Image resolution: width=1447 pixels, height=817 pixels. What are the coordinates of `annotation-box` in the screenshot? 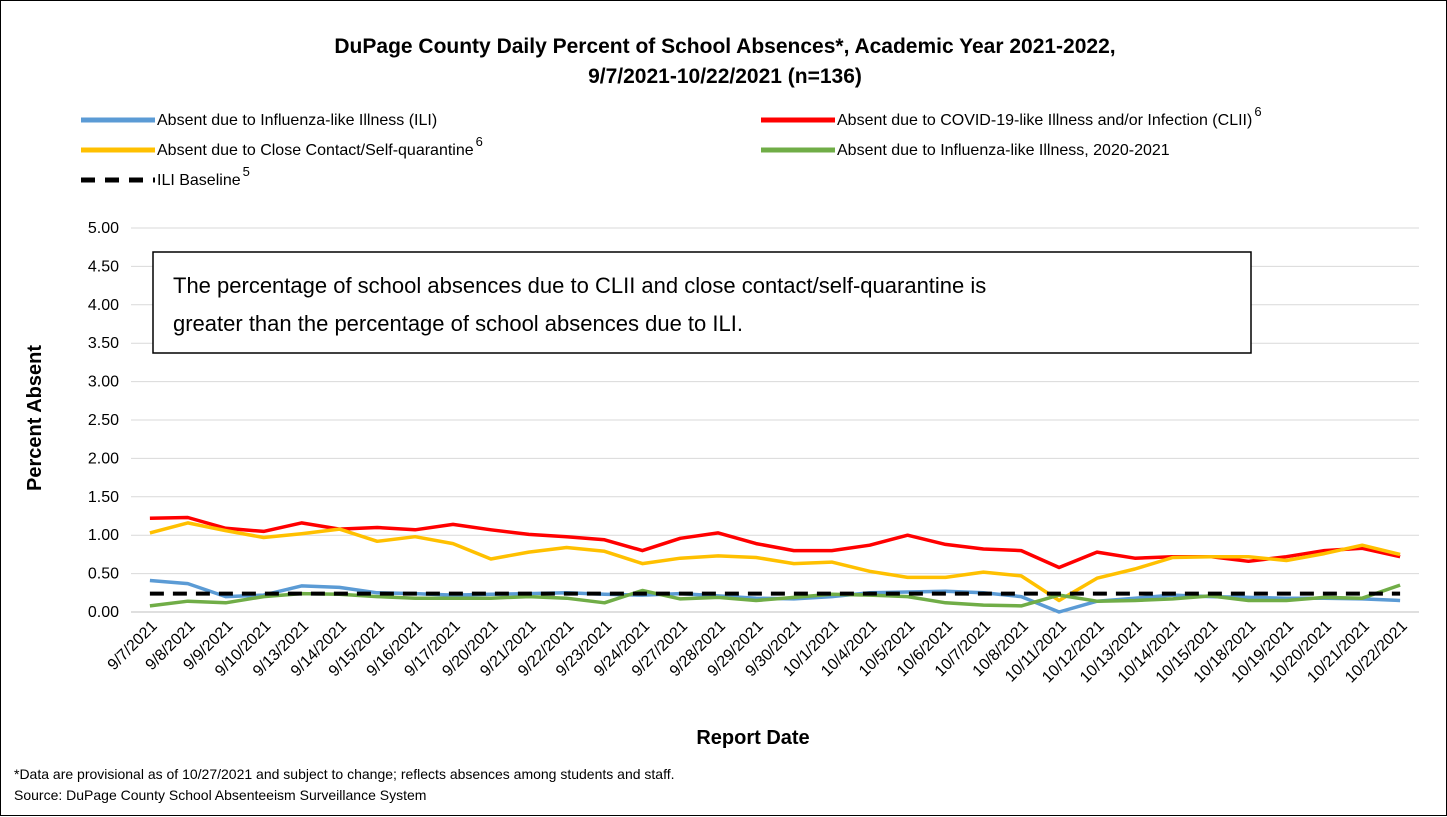 It's located at (702, 302).